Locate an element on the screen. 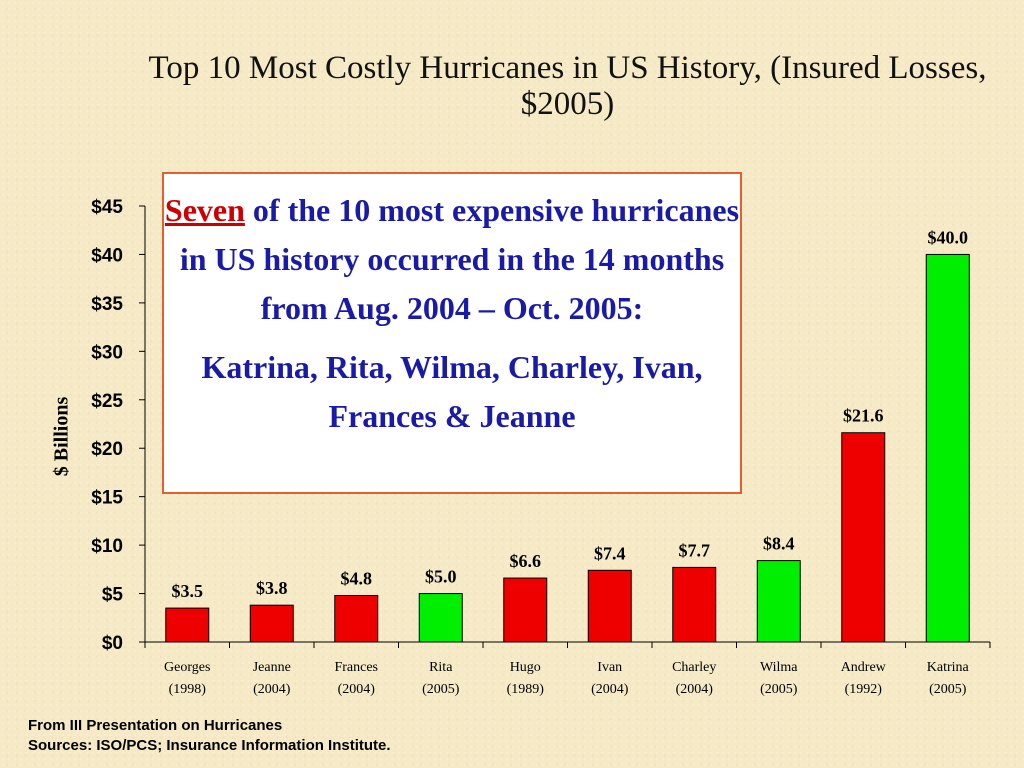  bar-value-label: $3.8 is located at coordinates (272, 588).